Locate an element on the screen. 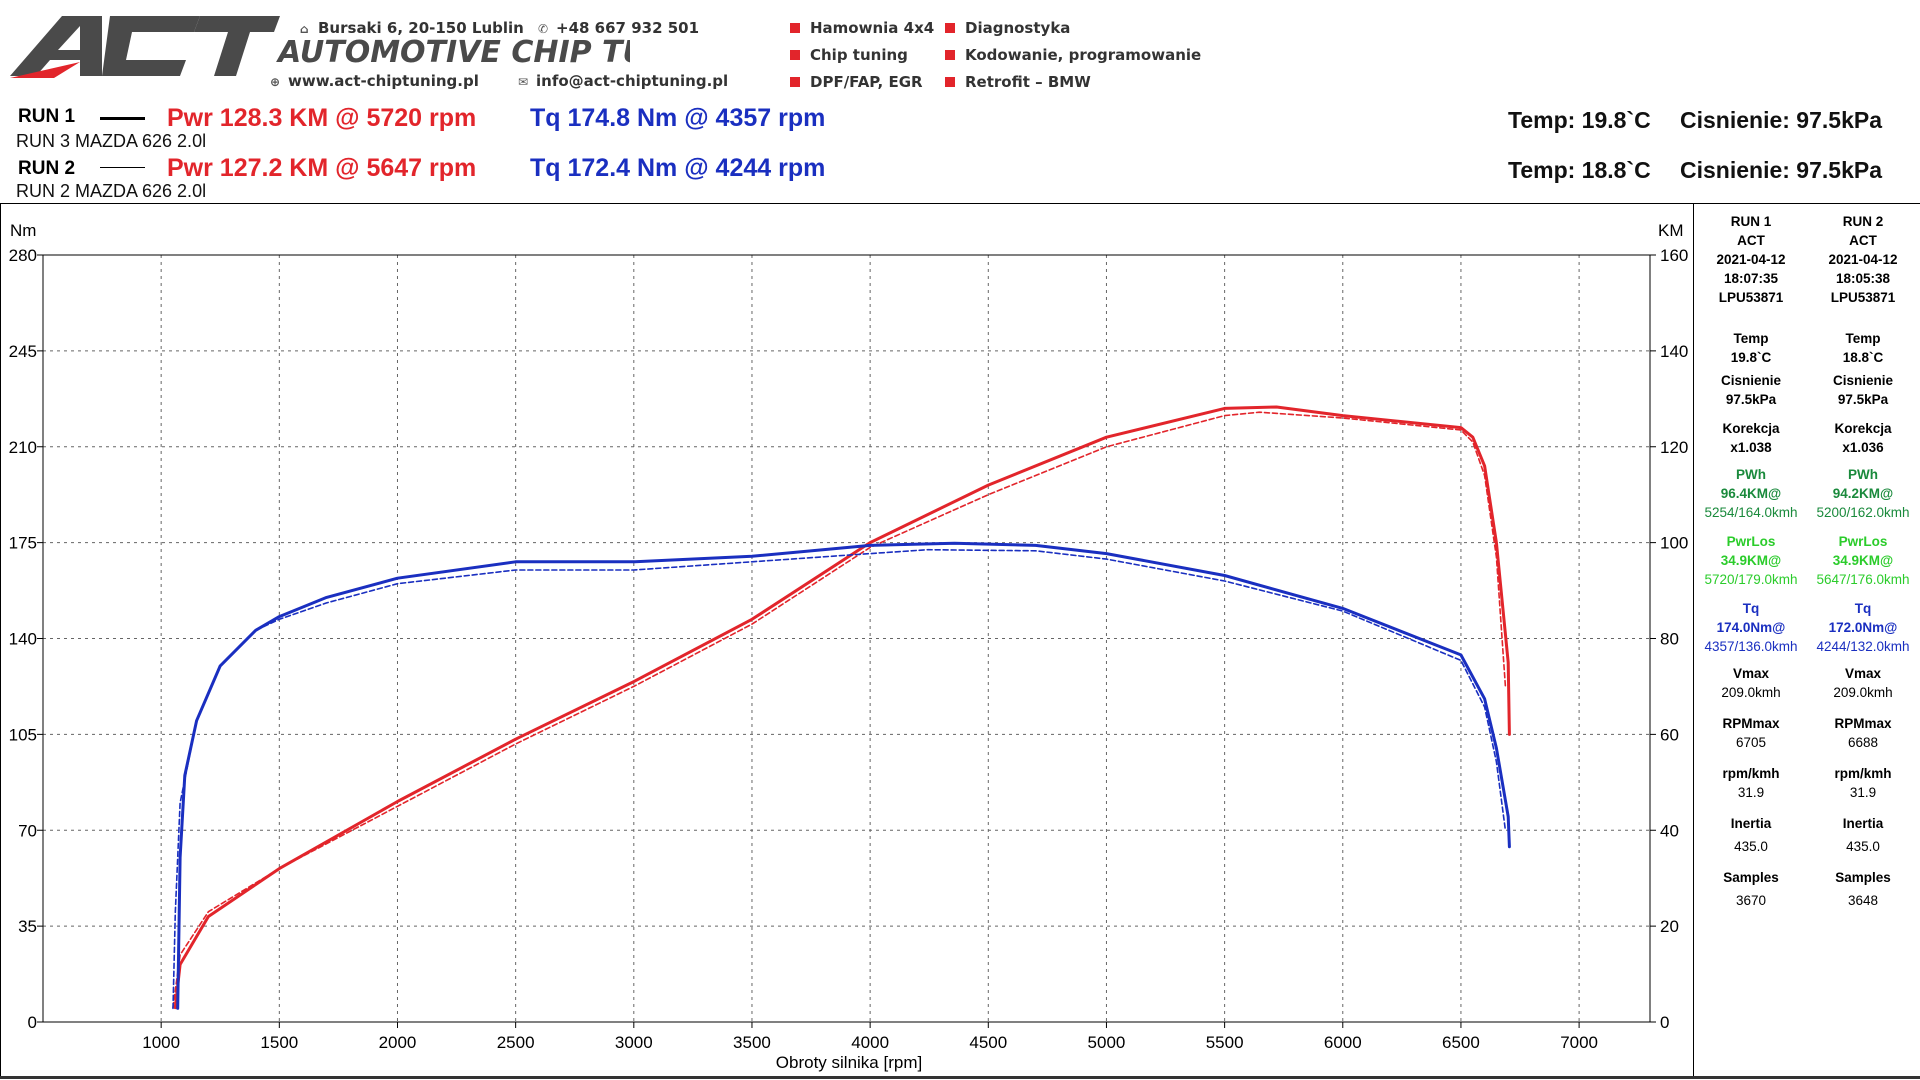 The width and height of the screenshot is (1920, 1080). x-tick-label: 1000 is located at coordinates (161, 1042).